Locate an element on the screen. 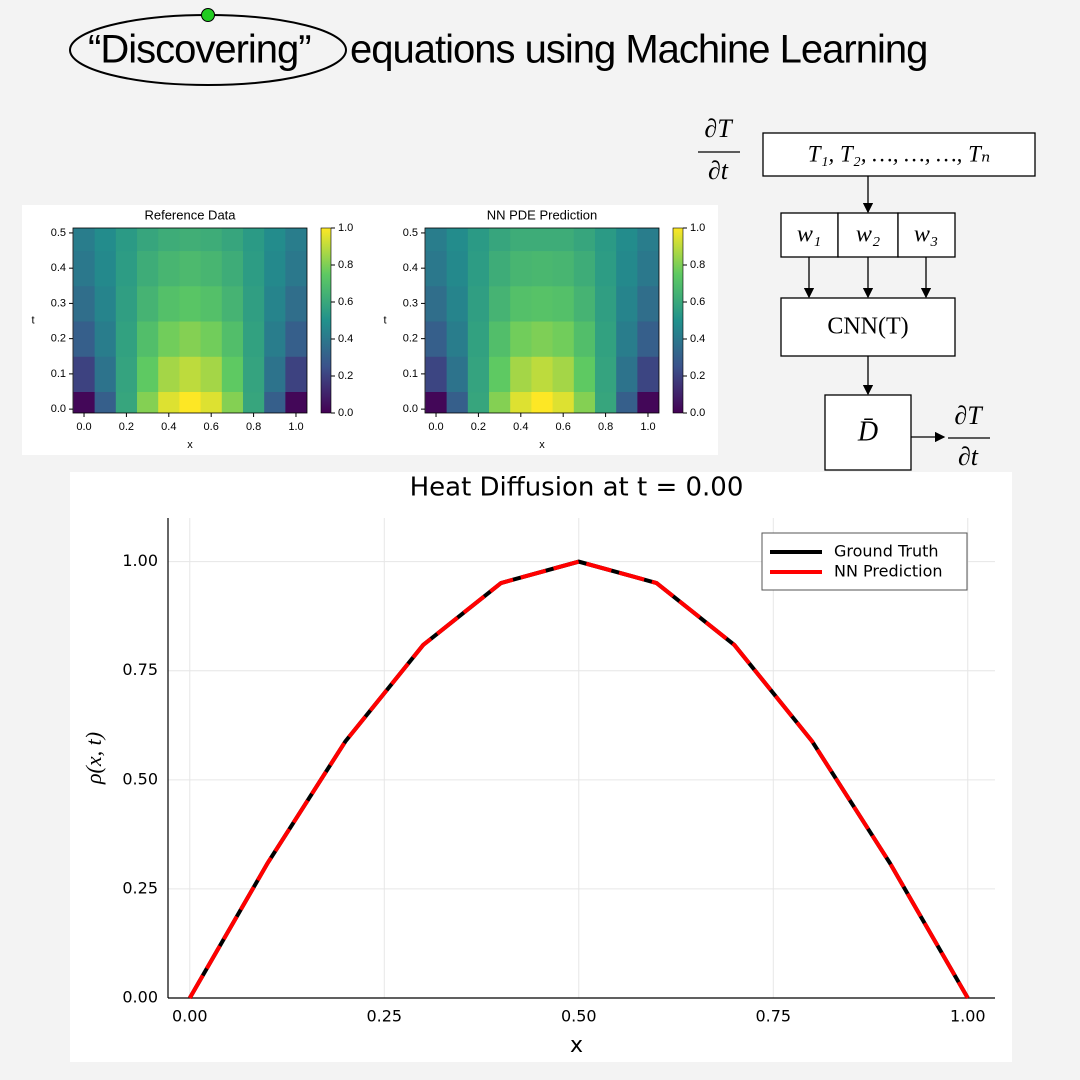 The image size is (1080, 1080). y-tick-label: 0.50 is located at coordinates (140, 778).